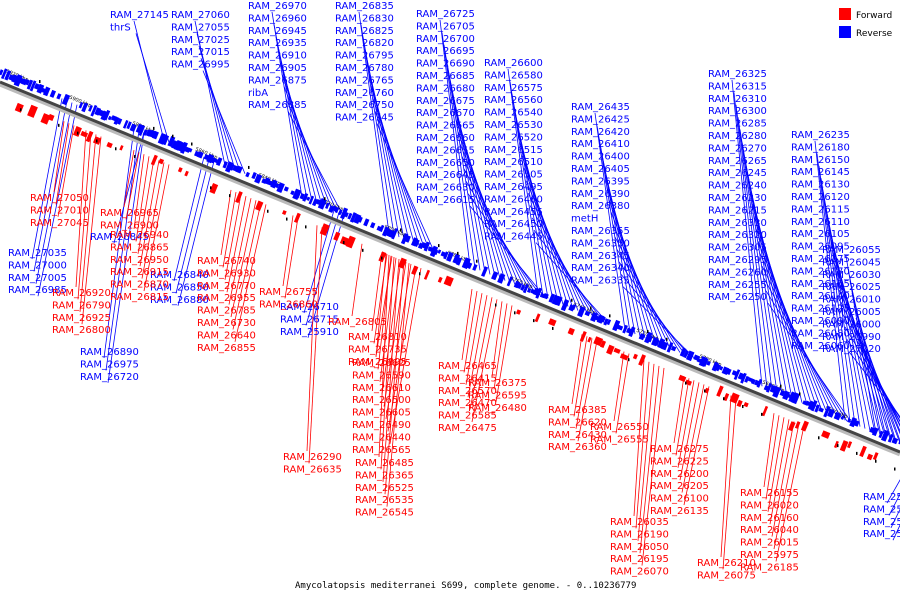 This screenshot has height=600, width=900. Describe the element at coordinates (820, 284) in the screenshot. I see `reverse-gene-label: RAM_26165` at that location.